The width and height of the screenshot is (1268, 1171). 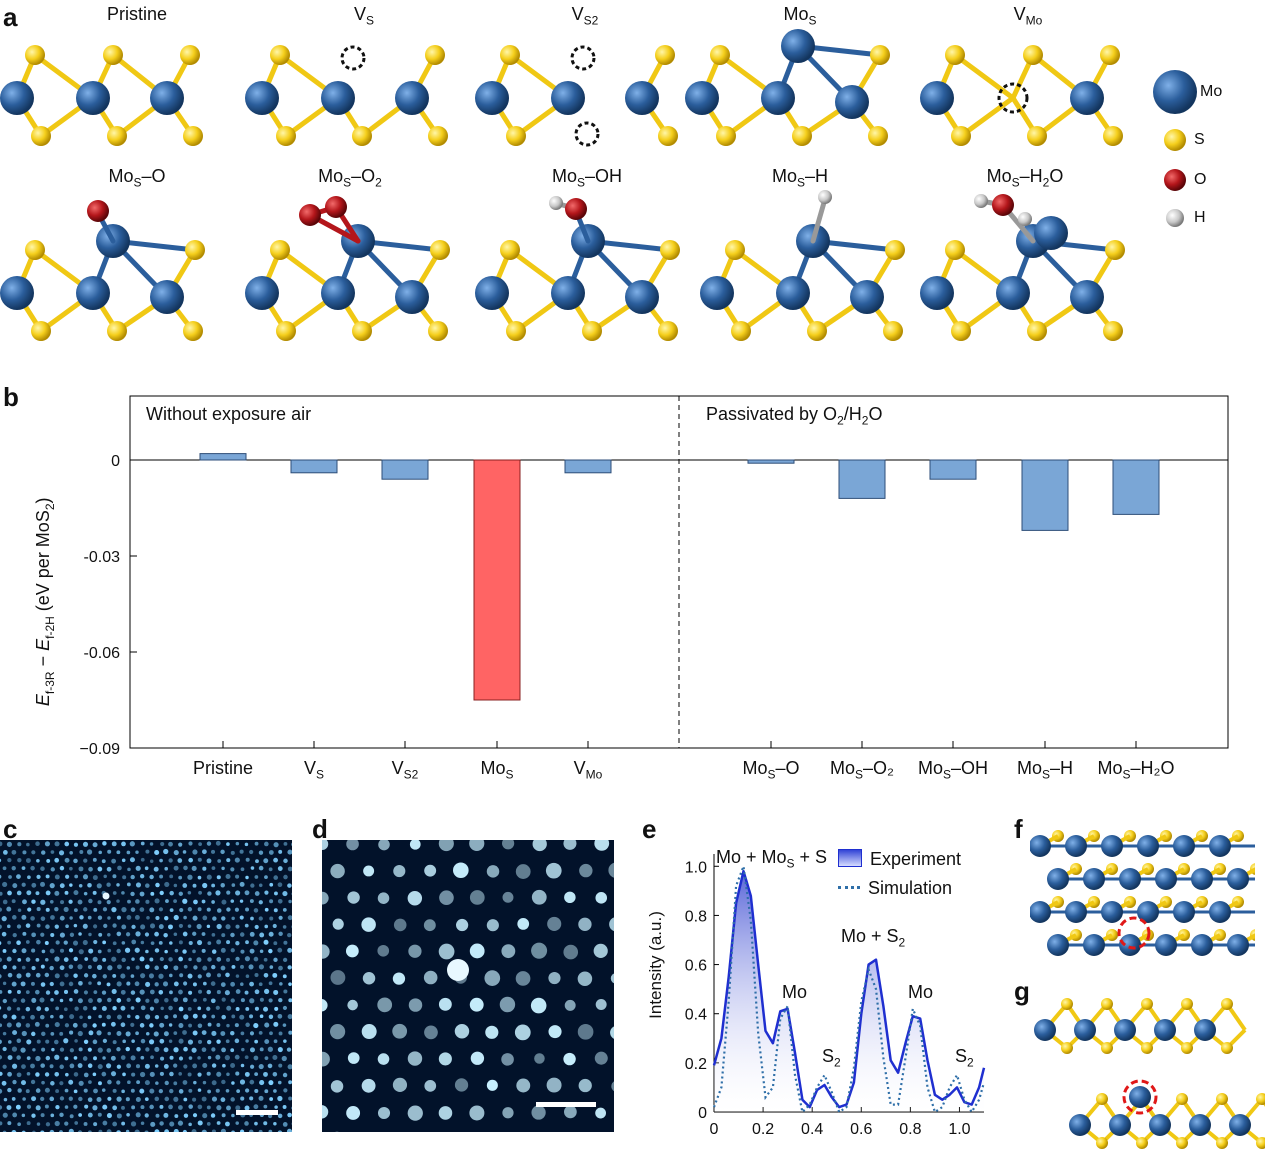 I want to click on mo-atom-icon, so click(x=1175, y=92).